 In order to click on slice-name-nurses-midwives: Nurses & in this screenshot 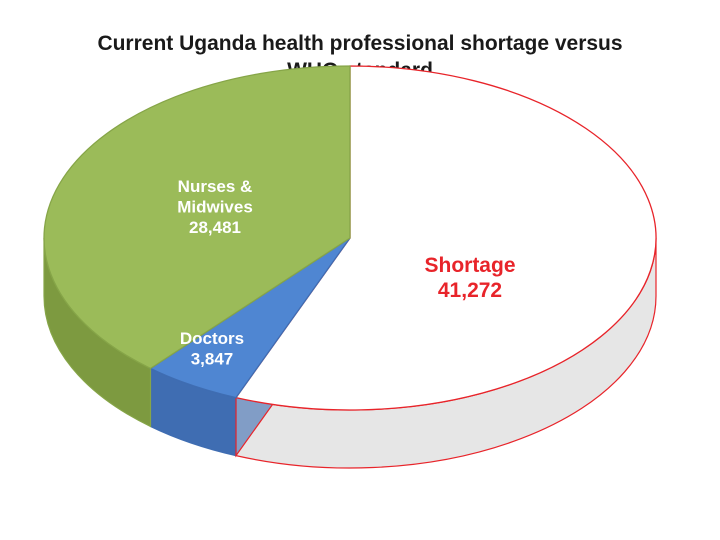, I will do `click(215, 186)`.